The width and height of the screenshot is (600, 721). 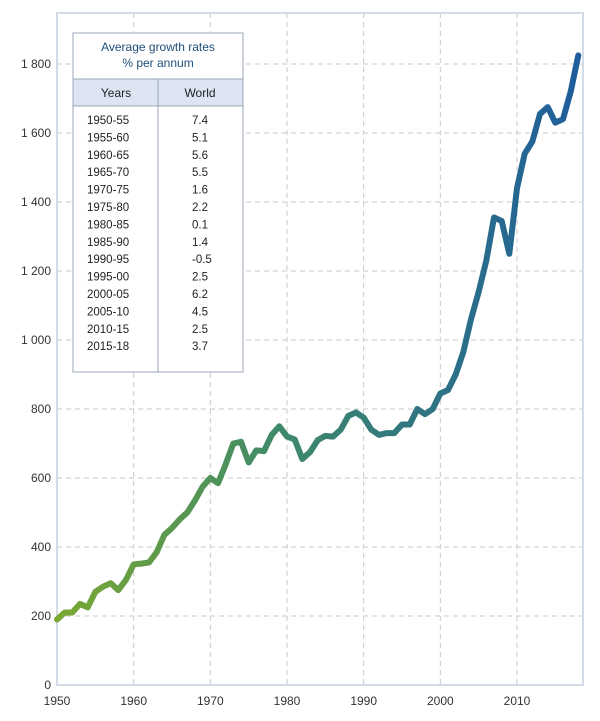 I want to click on table-cell-years: 1960-65, so click(x=108, y=156).